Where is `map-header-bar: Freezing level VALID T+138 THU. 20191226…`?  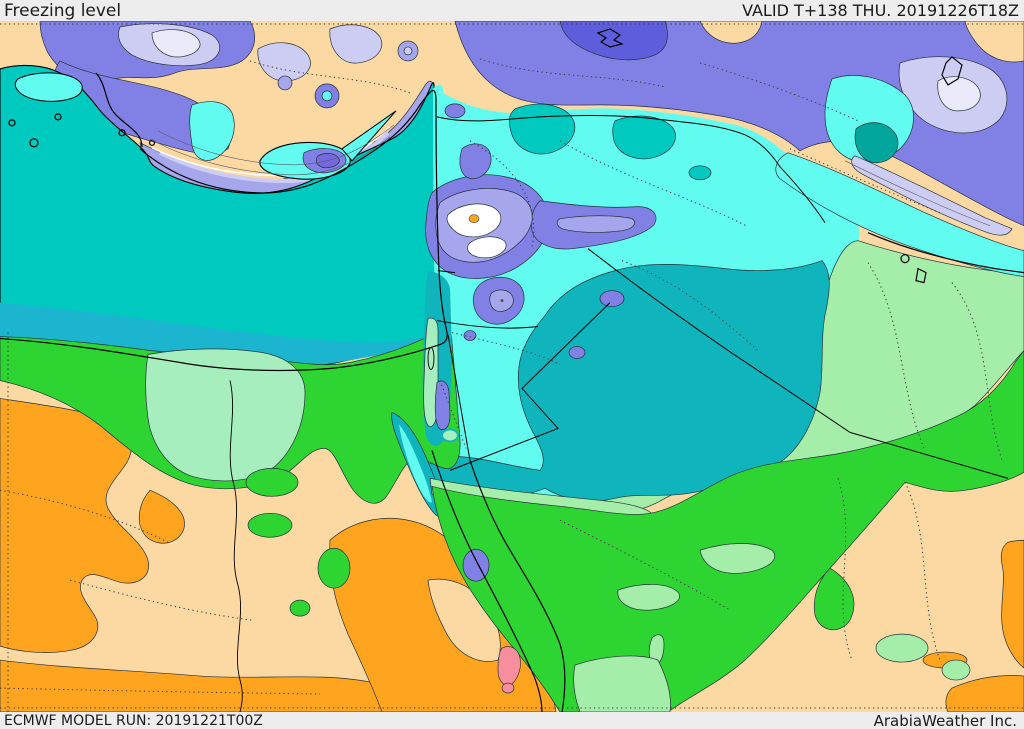 map-header-bar: Freezing level VALID T+138 THU. 20191226… is located at coordinates (512, 10).